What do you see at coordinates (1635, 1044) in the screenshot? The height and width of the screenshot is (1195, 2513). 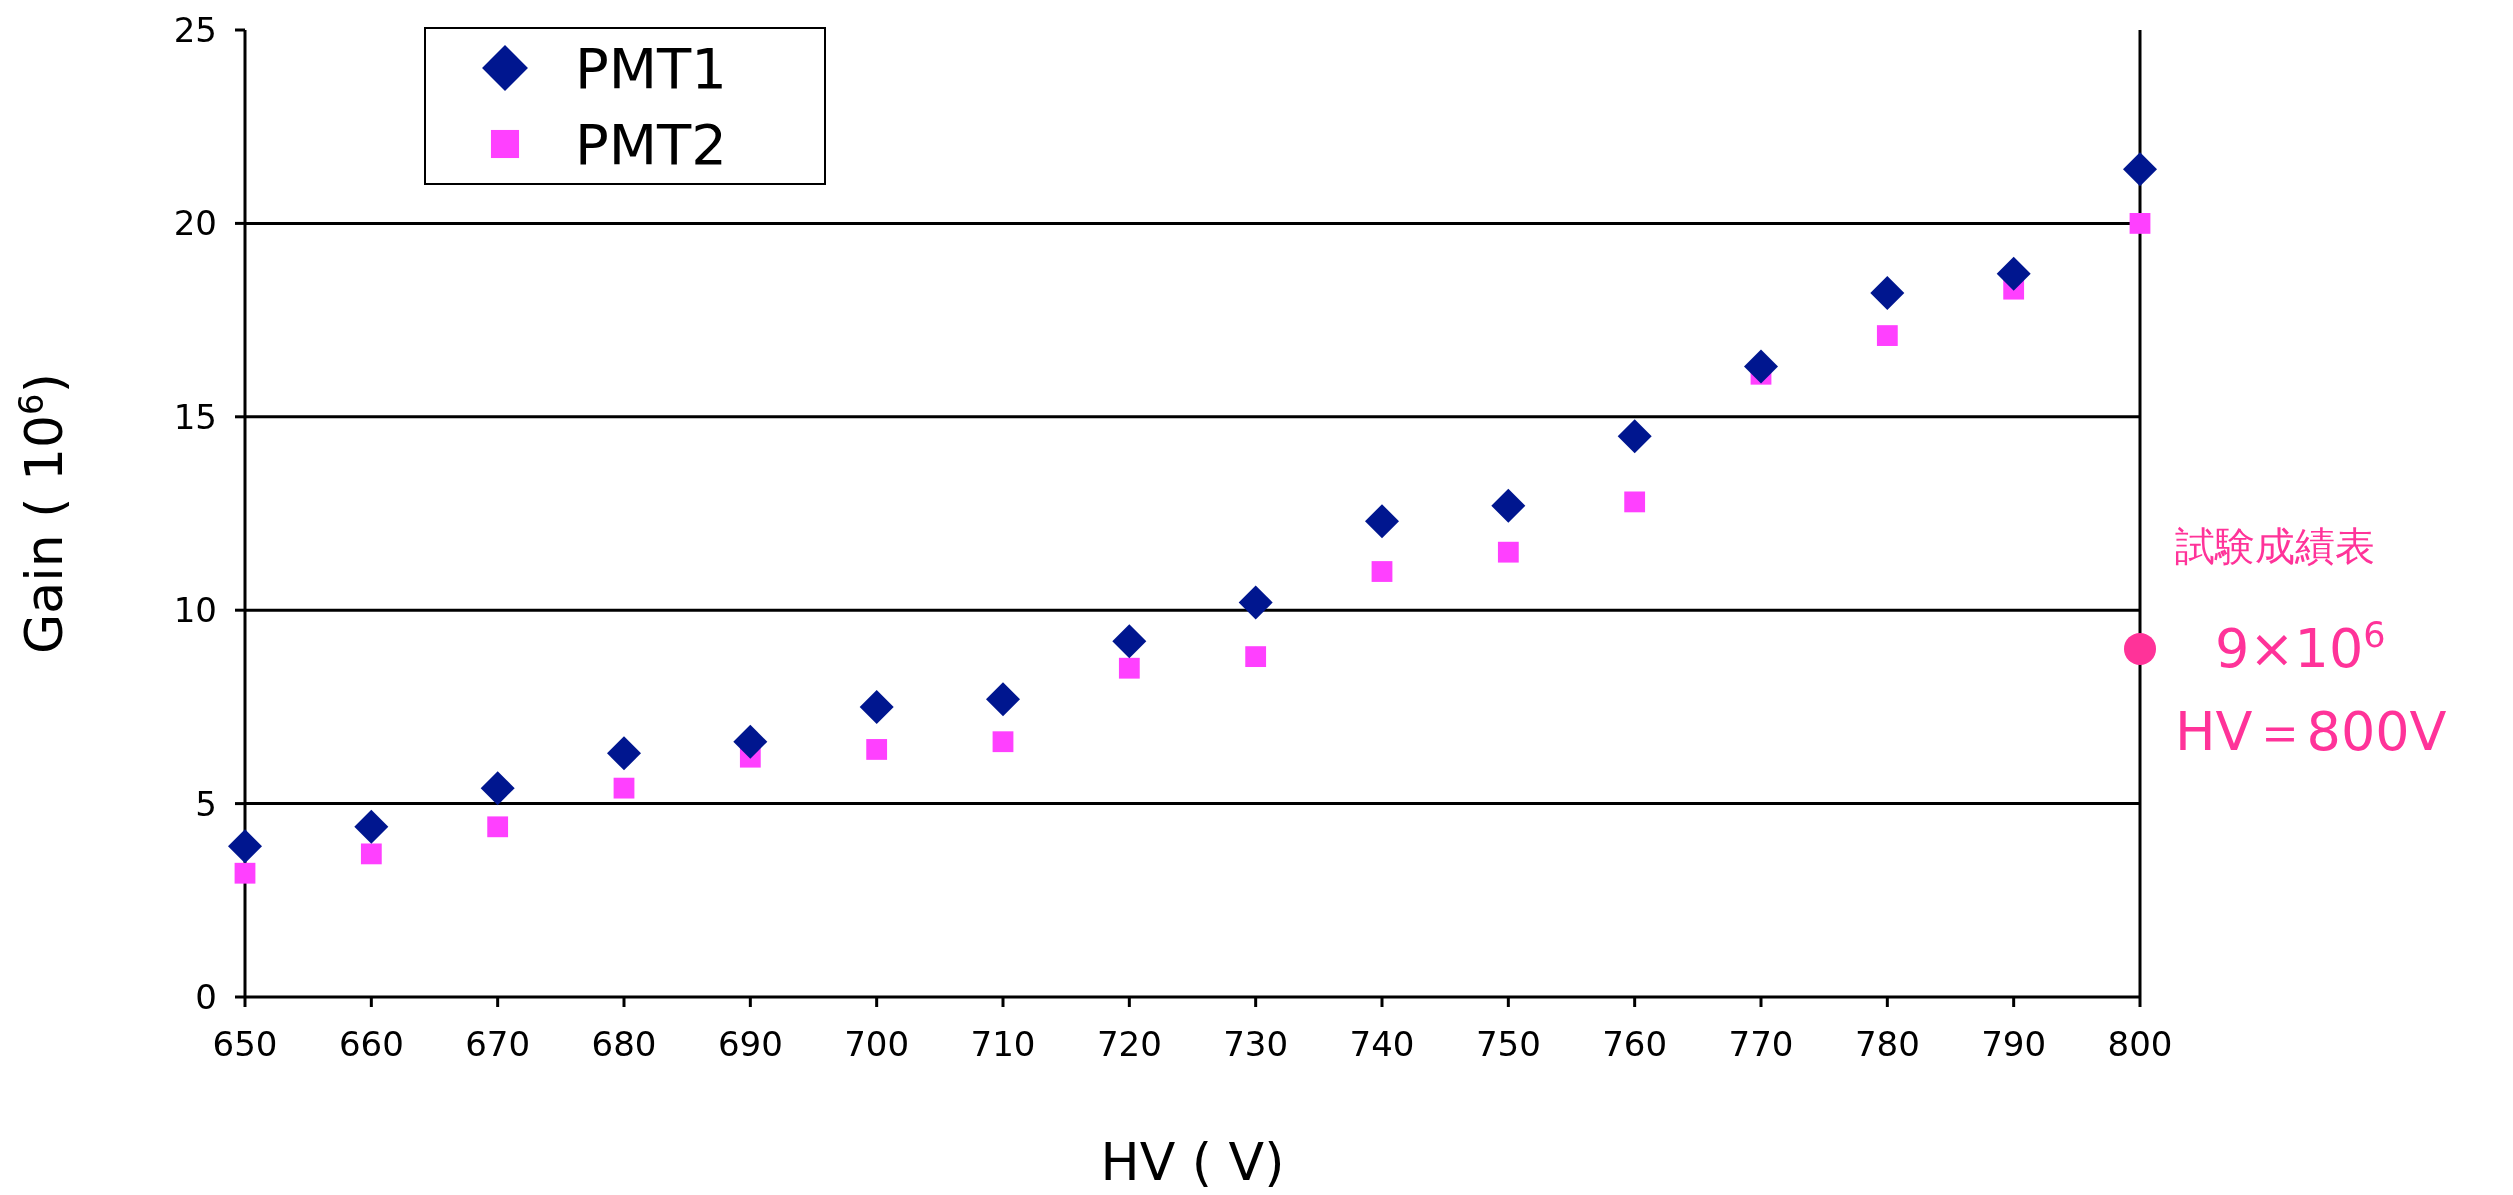 I see `x-tick-label: 760` at bounding box center [1635, 1044].